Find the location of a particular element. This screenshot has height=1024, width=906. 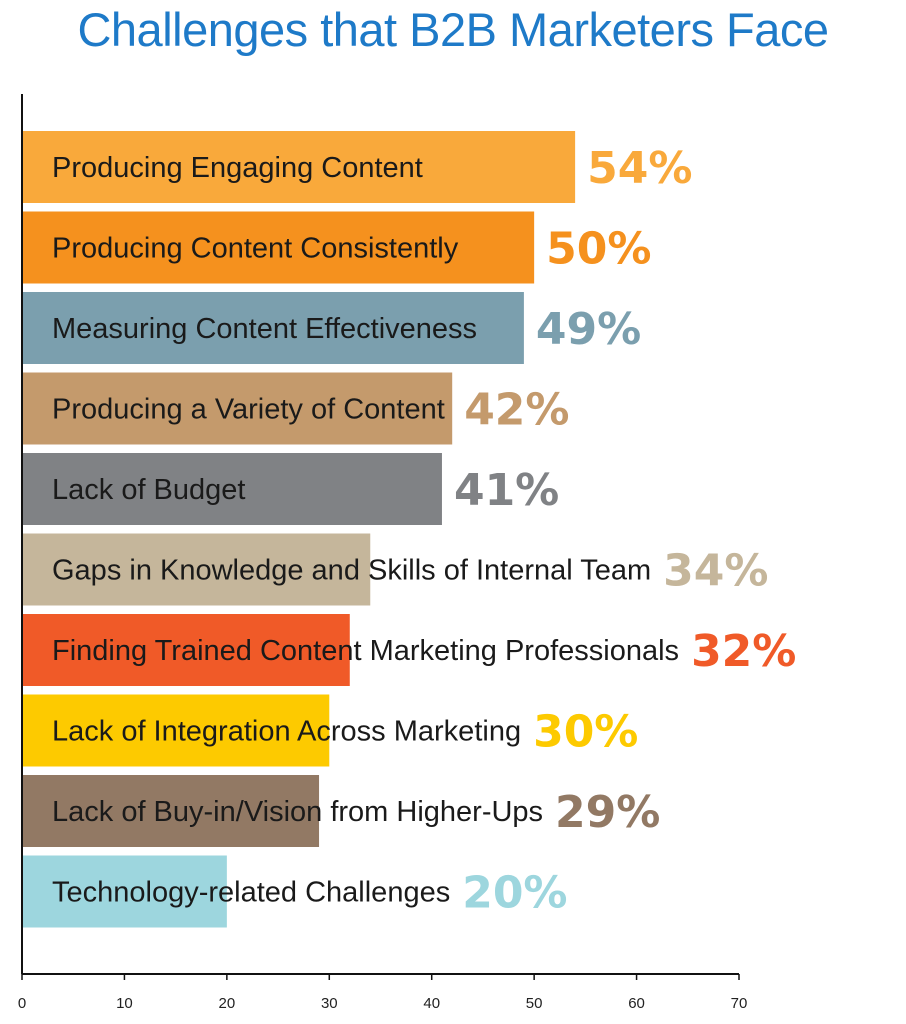

value-label: 32% is located at coordinates (743, 651).